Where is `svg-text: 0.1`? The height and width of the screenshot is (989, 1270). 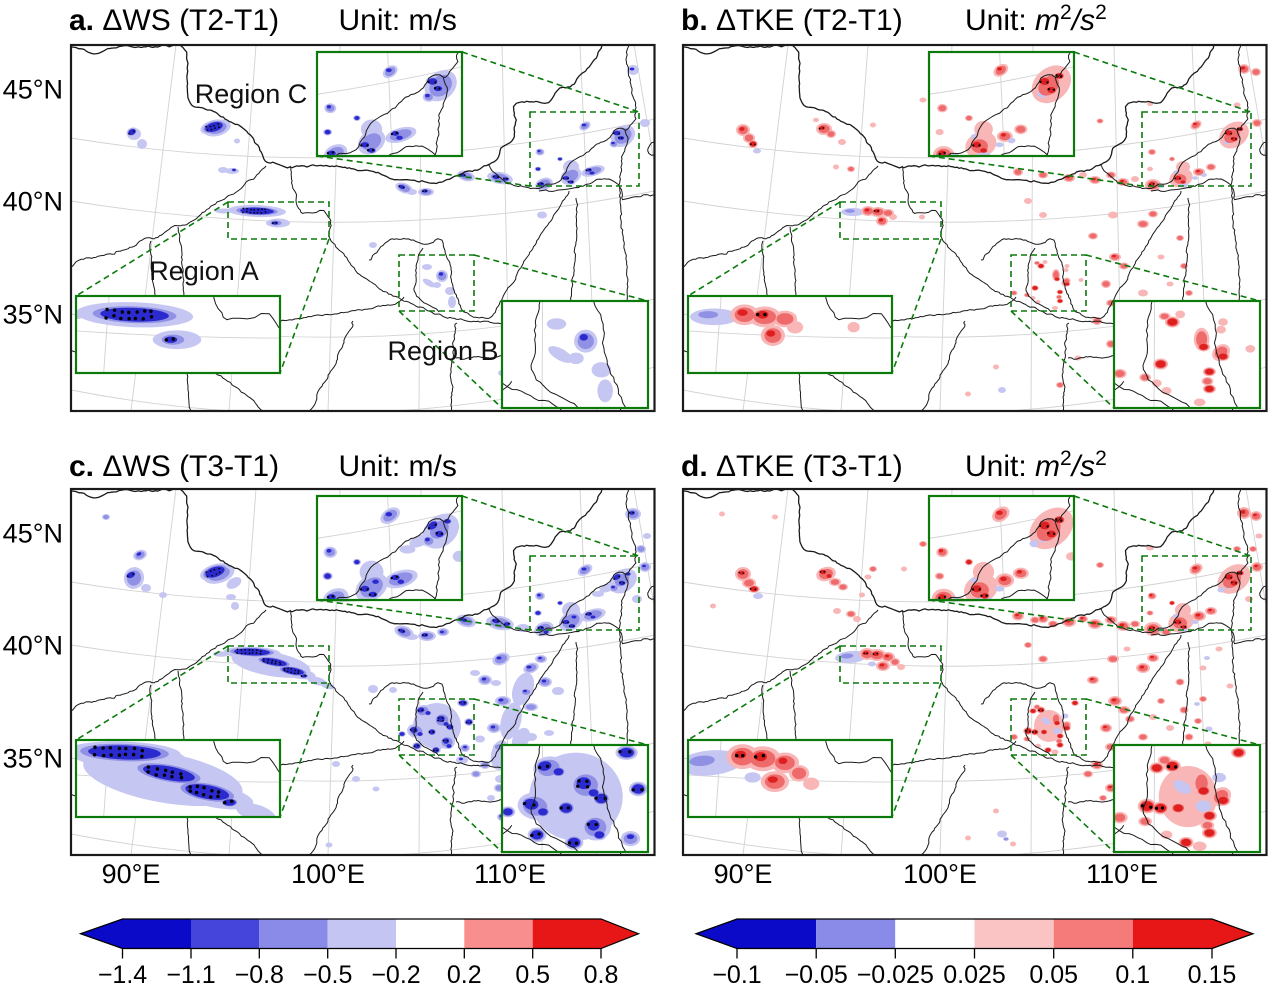 svg-text: 0.1 is located at coordinates (1132, 975).